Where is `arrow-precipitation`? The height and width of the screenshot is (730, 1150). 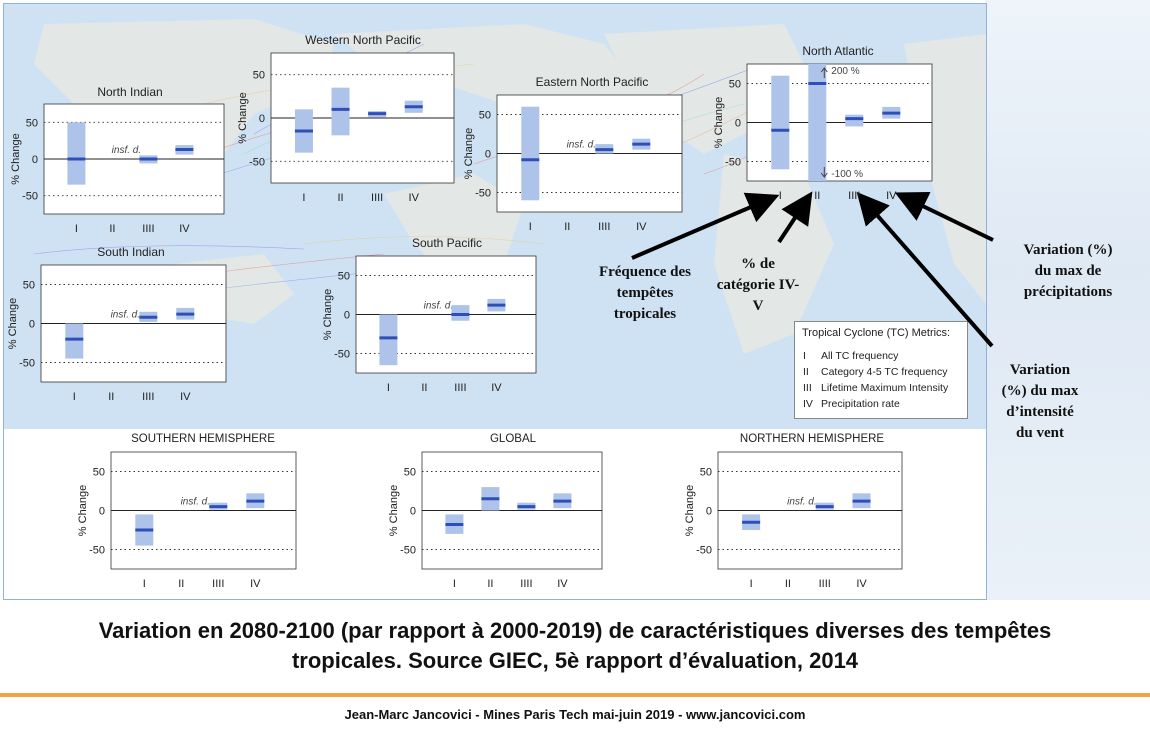
arrow-precipitation is located at coordinates (944, 217).